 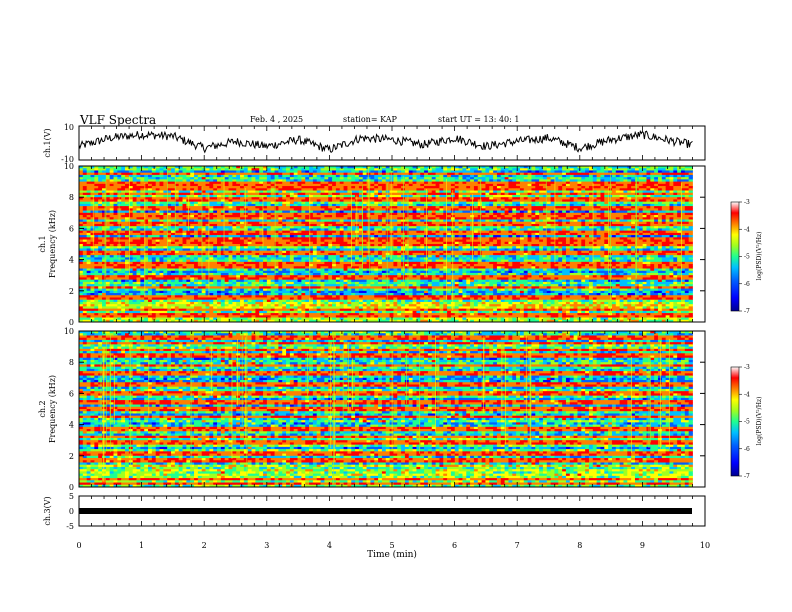 What do you see at coordinates (47, 510) in the screenshot?
I see `ch3-ylabel: ch.3(V)` at bounding box center [47, 510].